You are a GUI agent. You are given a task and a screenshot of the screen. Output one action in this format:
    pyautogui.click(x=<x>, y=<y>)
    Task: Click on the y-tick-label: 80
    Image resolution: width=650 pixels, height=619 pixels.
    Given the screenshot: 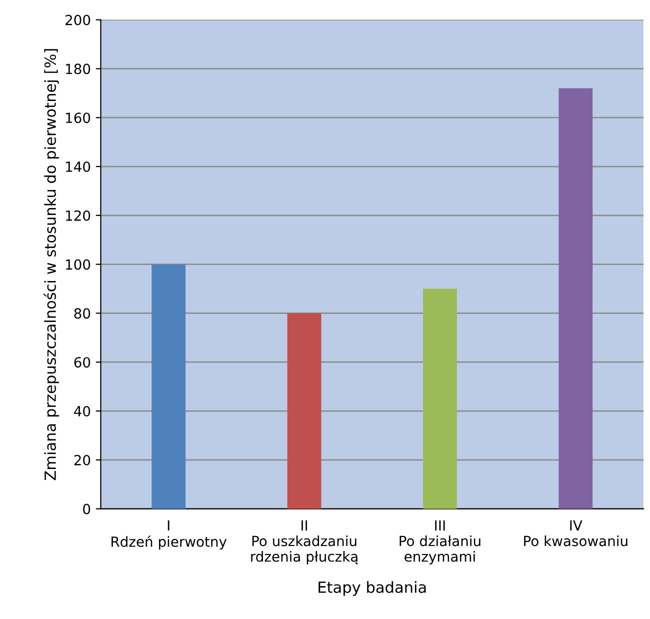 What is the action you would take?
    pyautogui.click(x=82, y=313)
    